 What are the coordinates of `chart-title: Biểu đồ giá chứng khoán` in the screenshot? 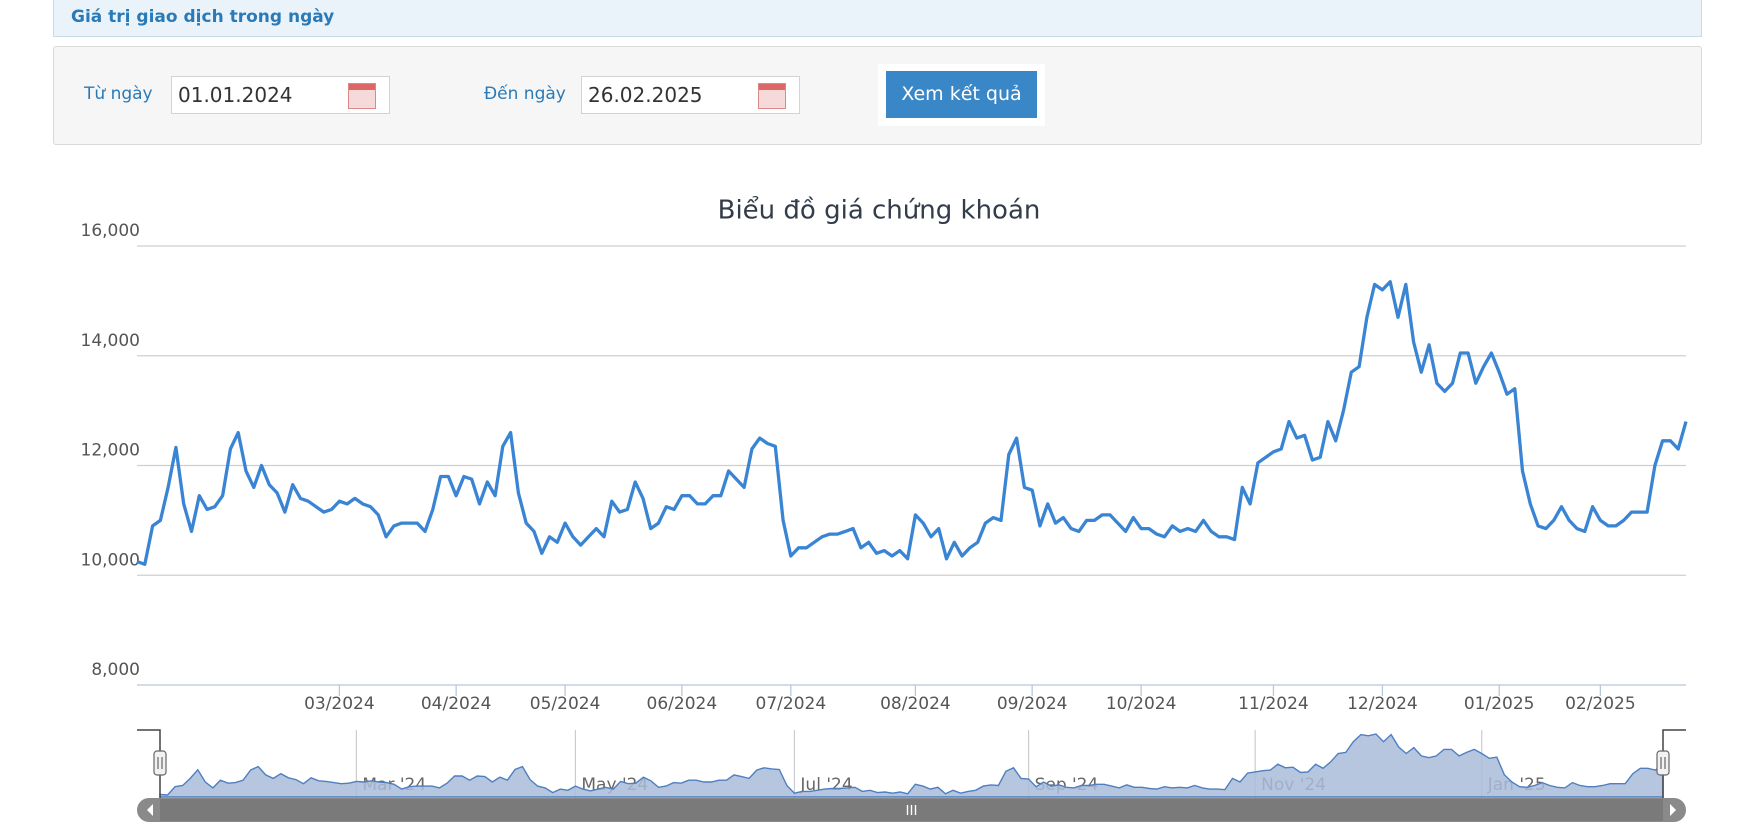 It's located at (879, 210).